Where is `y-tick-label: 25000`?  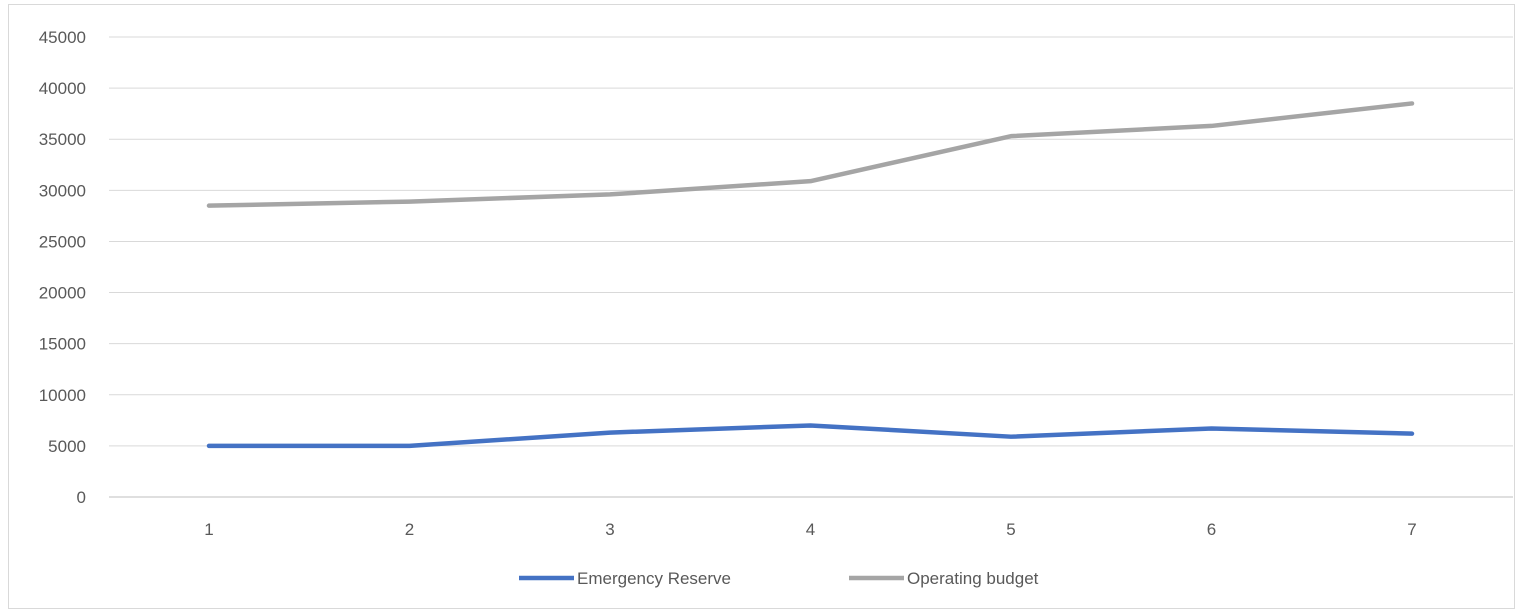 y-tick-label: 25000 is located at coordinates (62, 241).